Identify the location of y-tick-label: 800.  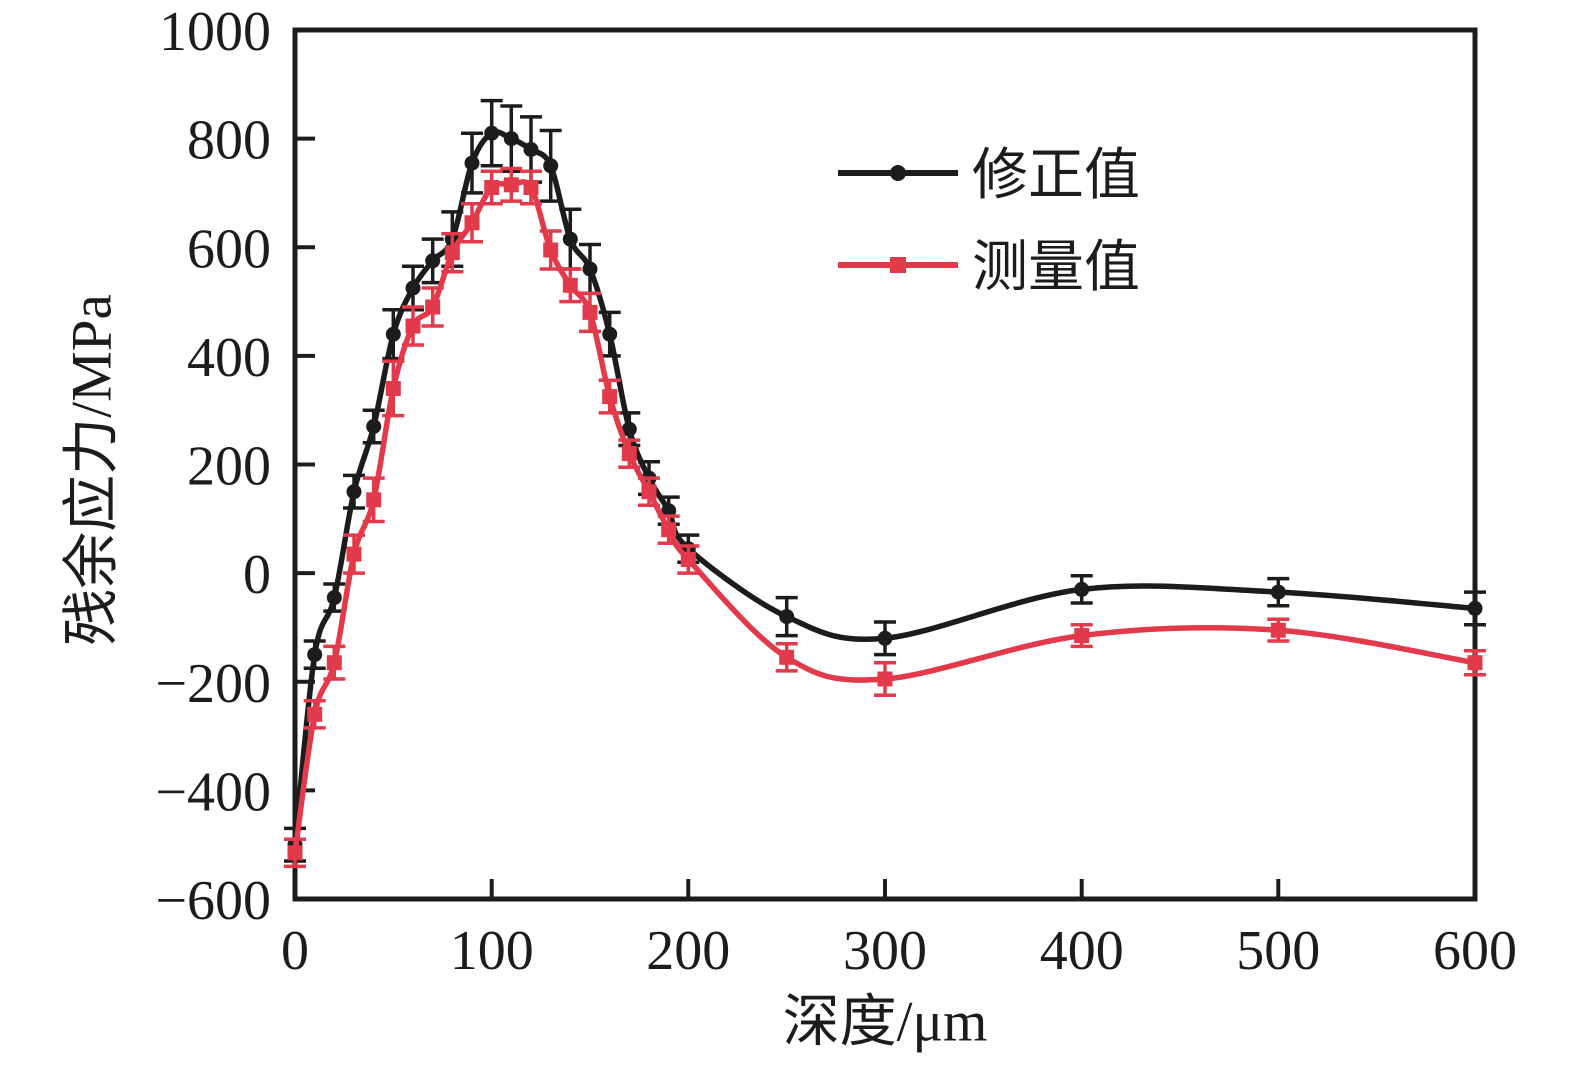
(229, 141).